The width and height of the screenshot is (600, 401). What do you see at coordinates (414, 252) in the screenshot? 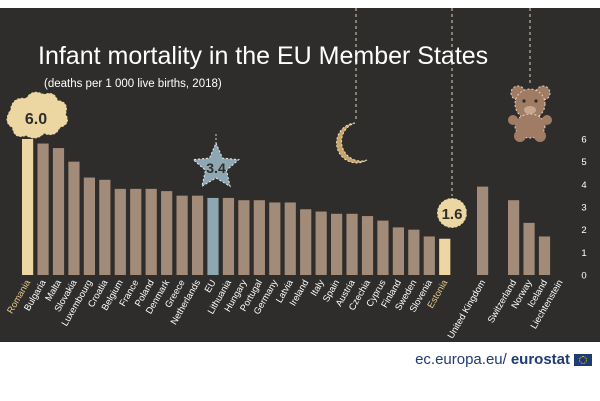
I see `bar-sweden` at bounding box center [414, 252].